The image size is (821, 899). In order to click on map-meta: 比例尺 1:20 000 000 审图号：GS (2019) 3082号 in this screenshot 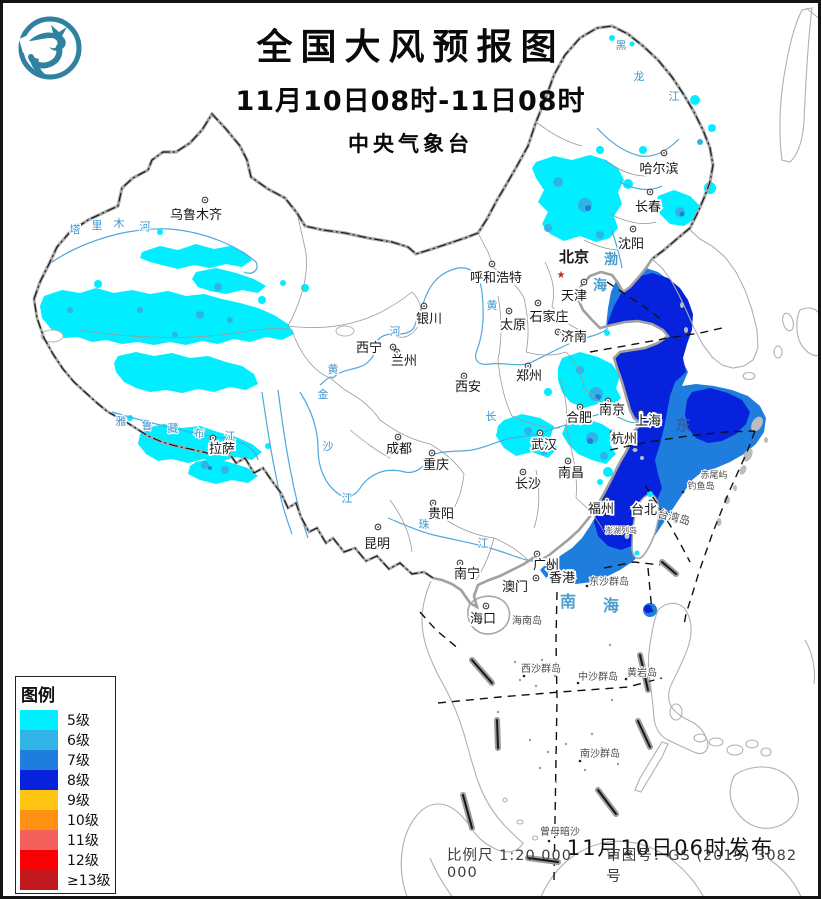, I will do `click(628, 865)`.